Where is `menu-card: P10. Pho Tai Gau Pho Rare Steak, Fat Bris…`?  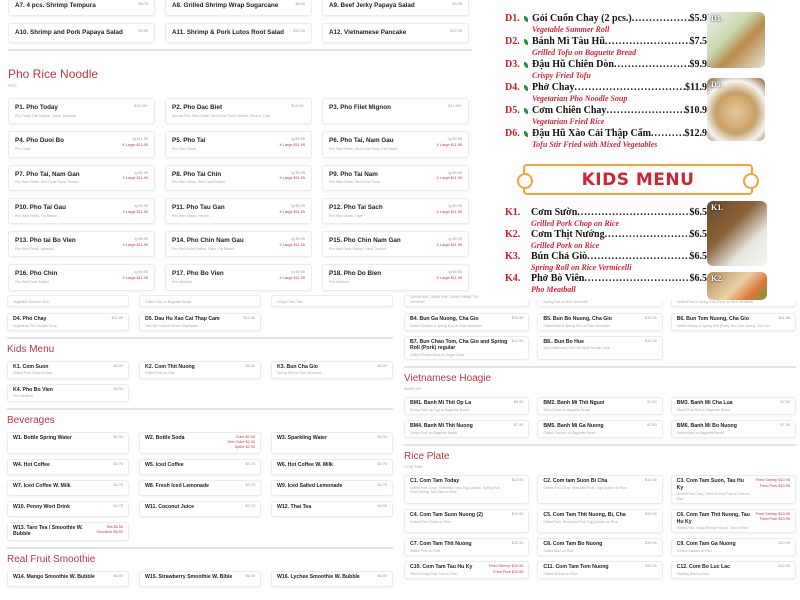 menu-card: P10. Pho Tai Gau Pho Rare Steak, Fat Bris… is located at coordinates (81, 211).